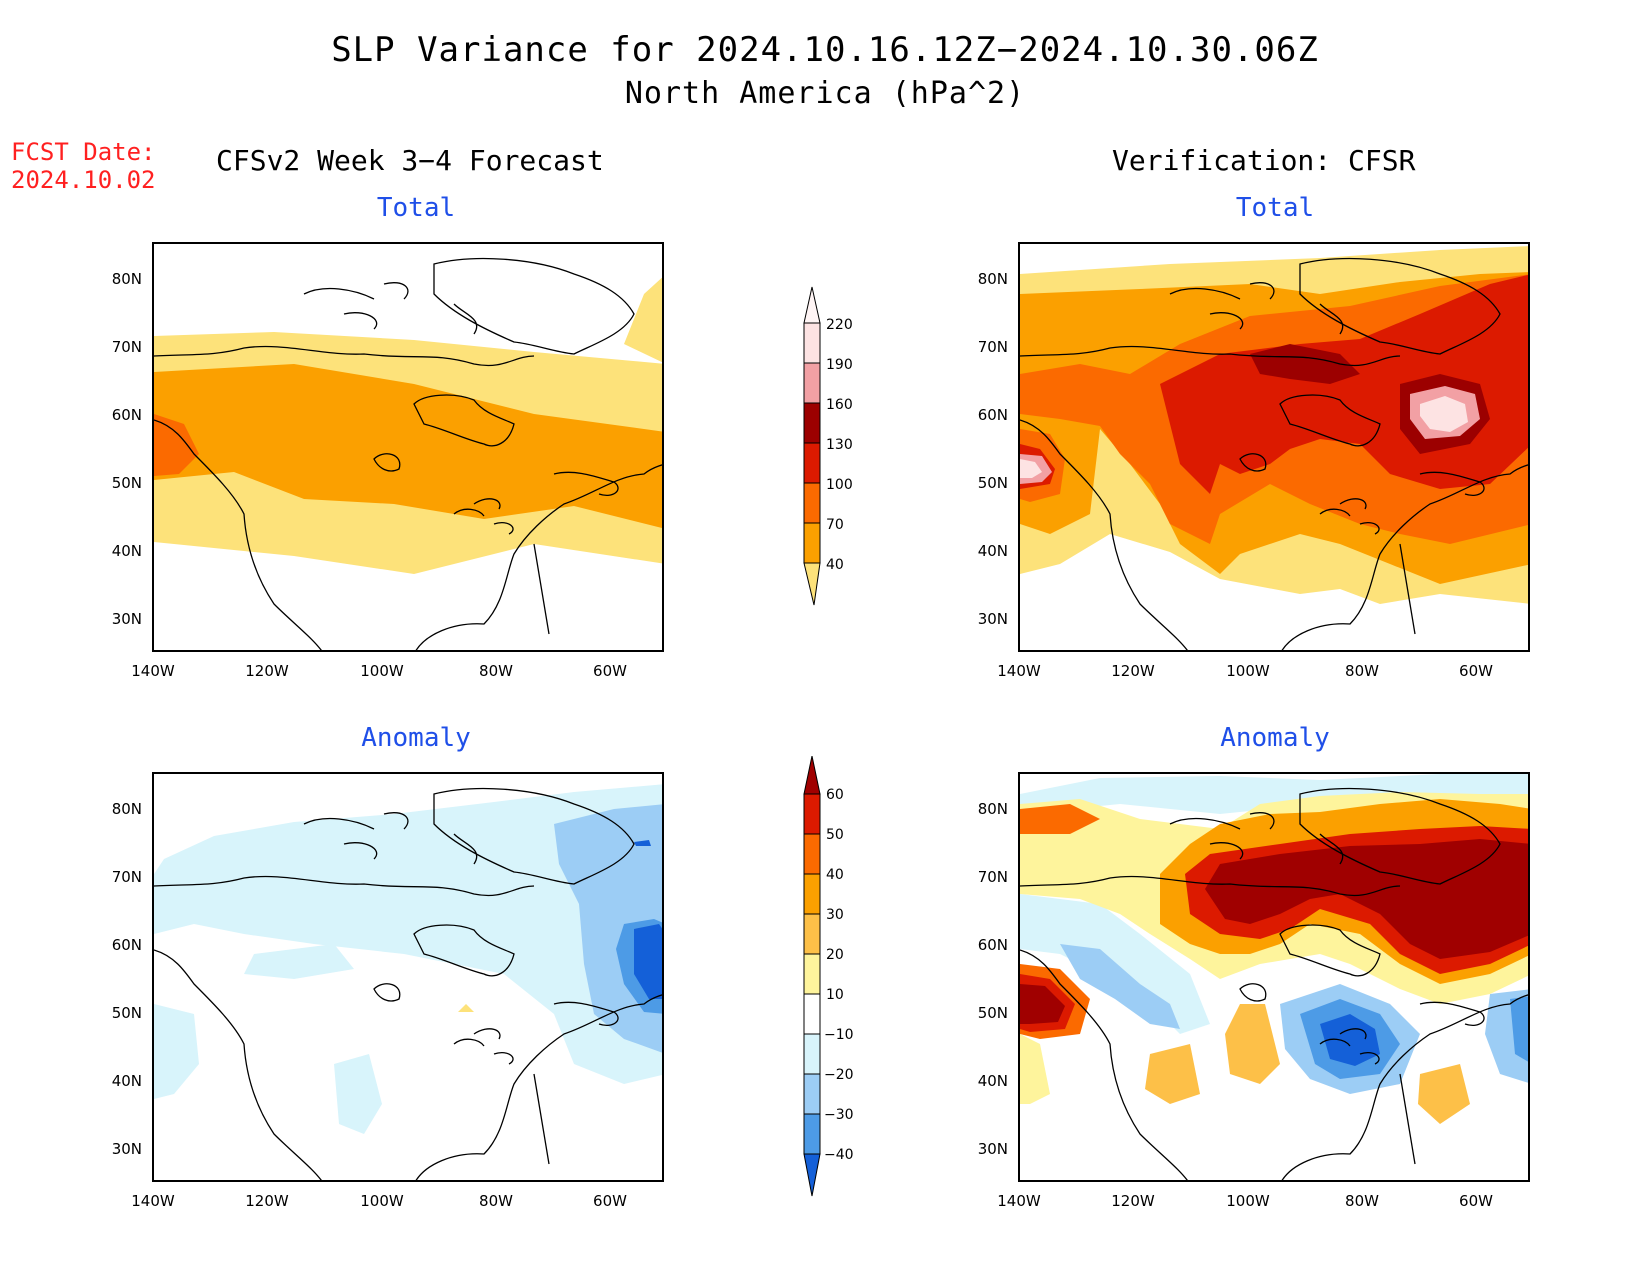 The width and height of the screenshot is (1650, 1275). Describe the element at coordinates (835, 835) in the screenshot. I see `colorbar-anomaly-label: 50` at that location.